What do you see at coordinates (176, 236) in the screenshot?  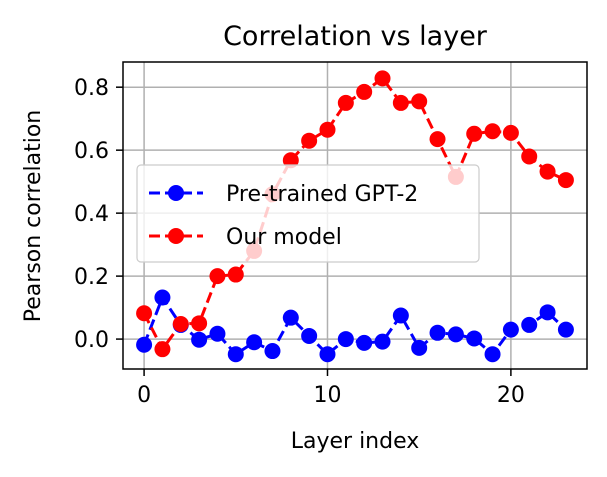 I see `legend-marker-our-model` at bounding box center [176, 236].